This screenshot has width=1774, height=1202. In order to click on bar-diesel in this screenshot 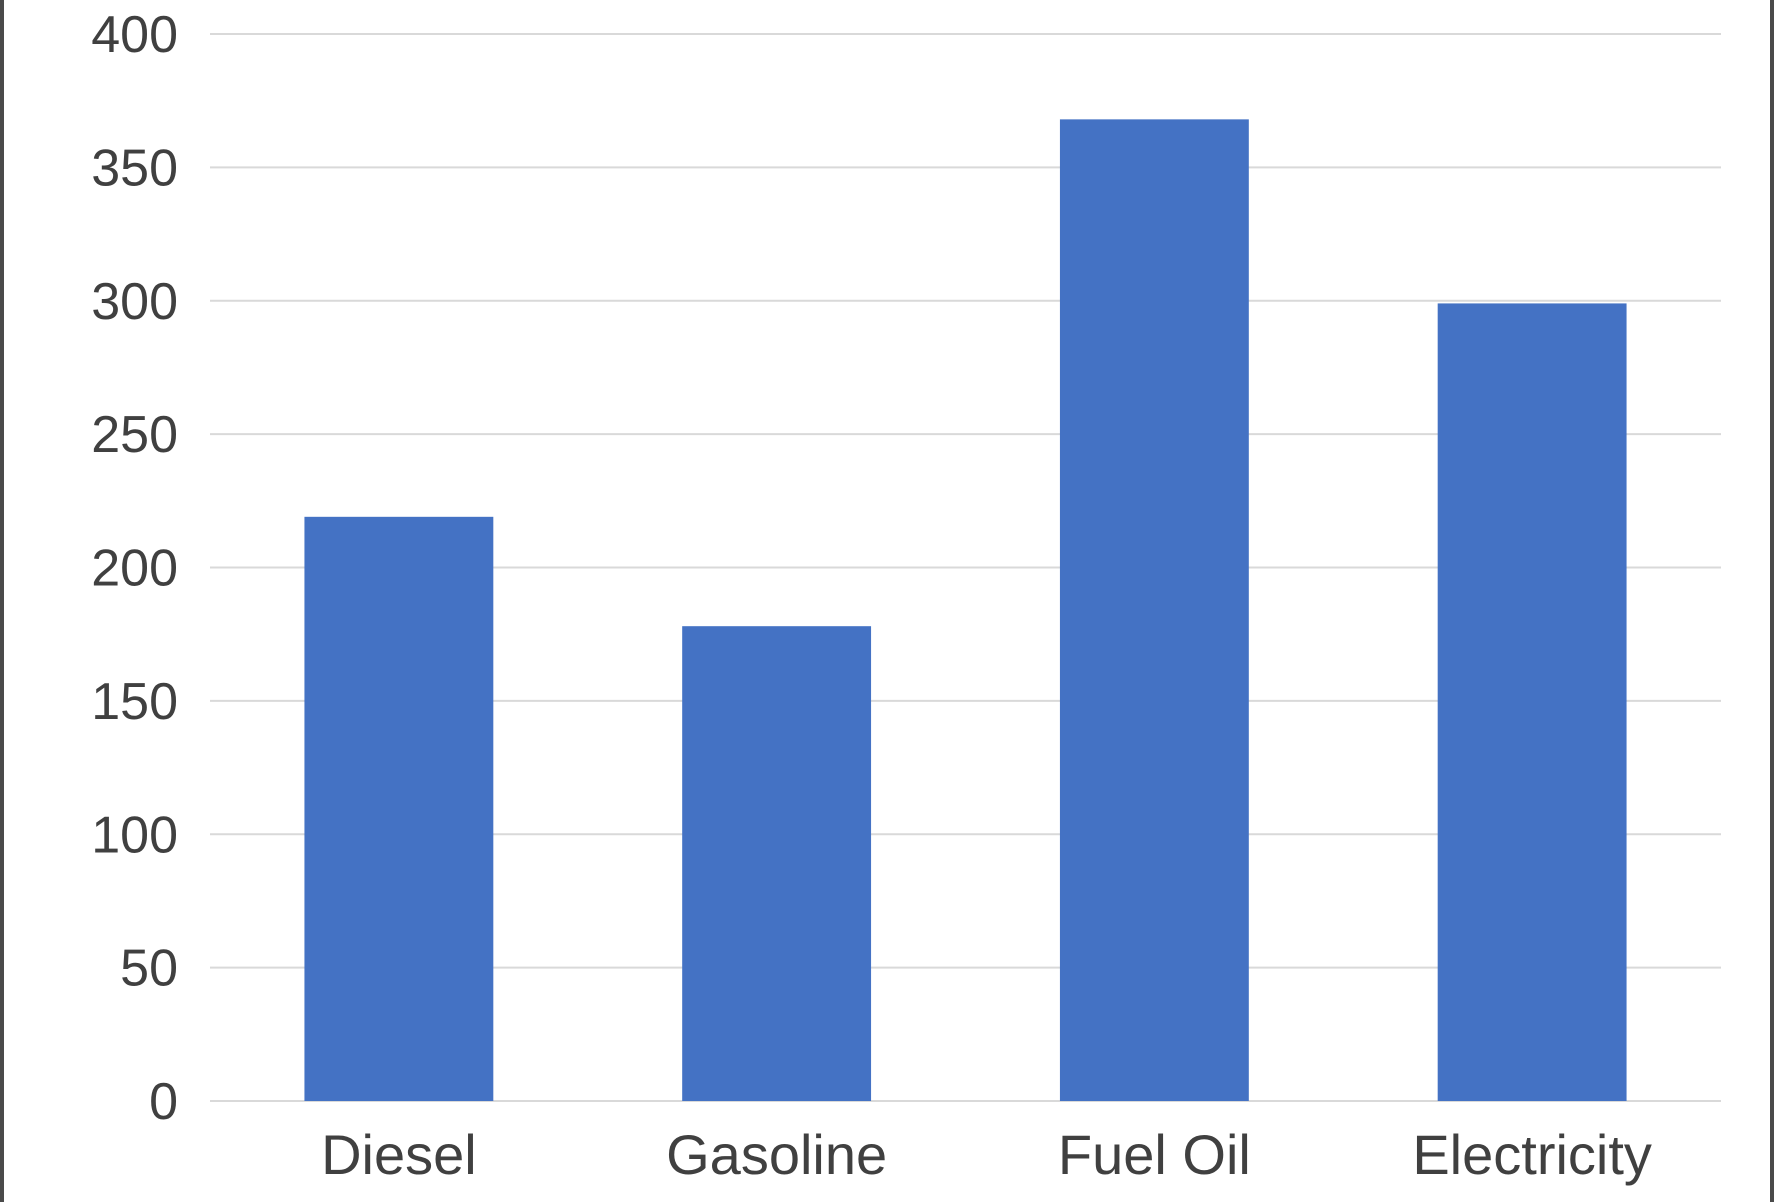, I will do `click(399, 808)`.